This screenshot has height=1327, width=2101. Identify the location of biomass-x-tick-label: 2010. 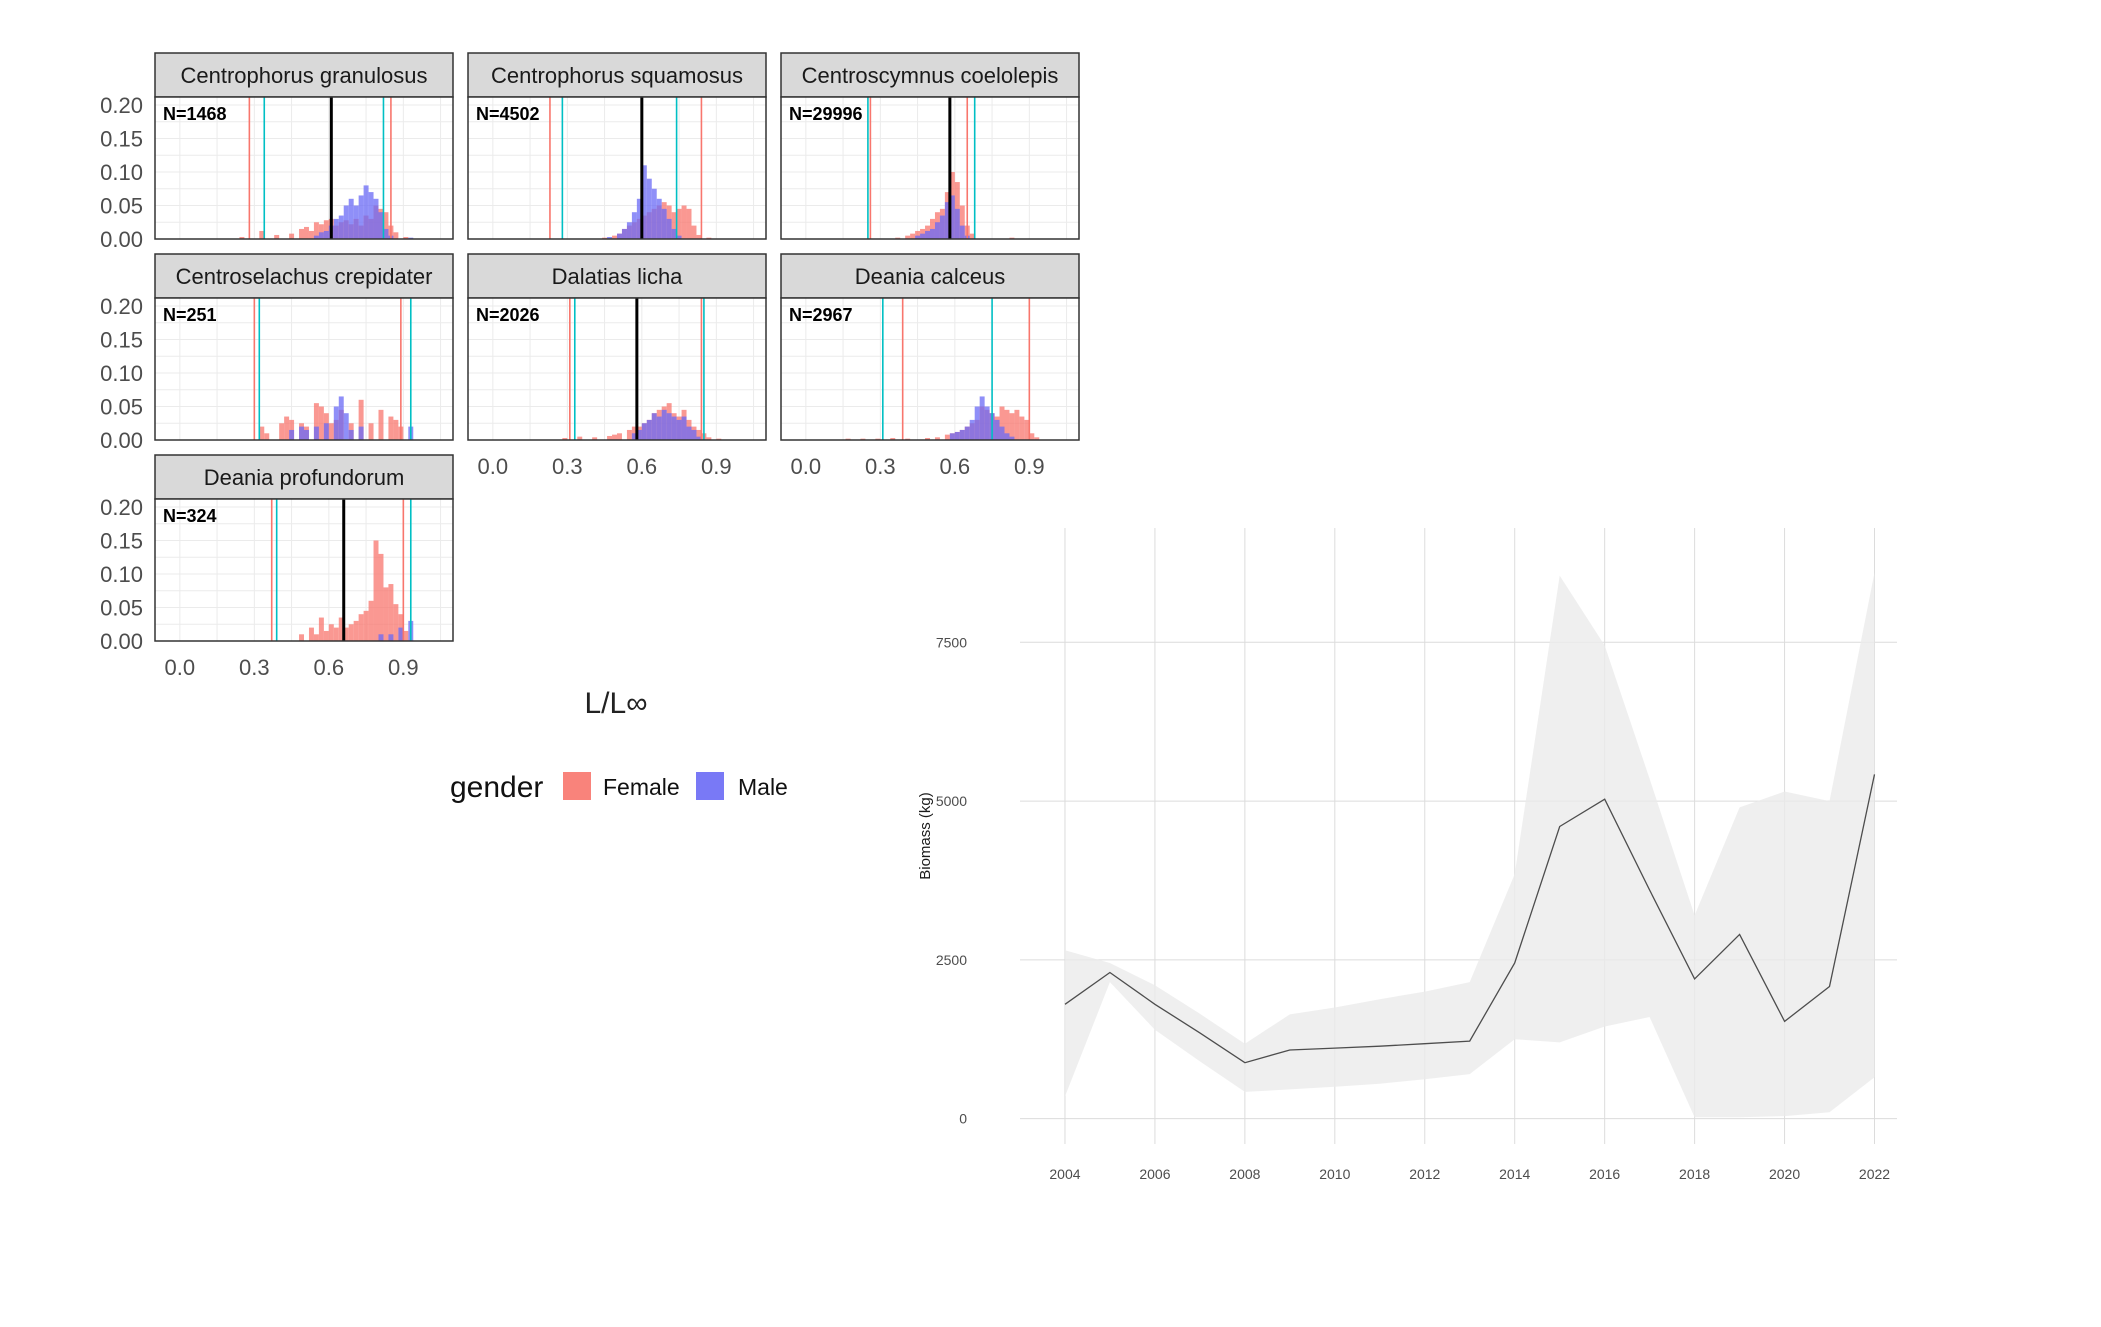
(1334, 1174).